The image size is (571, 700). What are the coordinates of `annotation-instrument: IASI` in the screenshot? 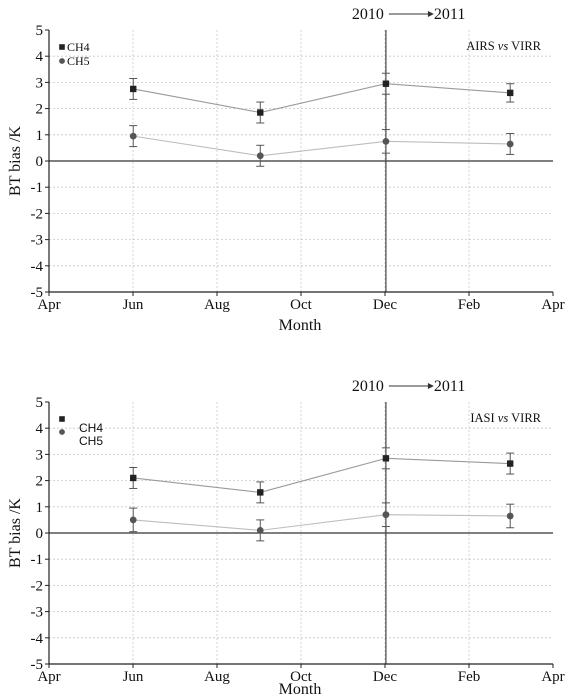 It's located at (482, 418).